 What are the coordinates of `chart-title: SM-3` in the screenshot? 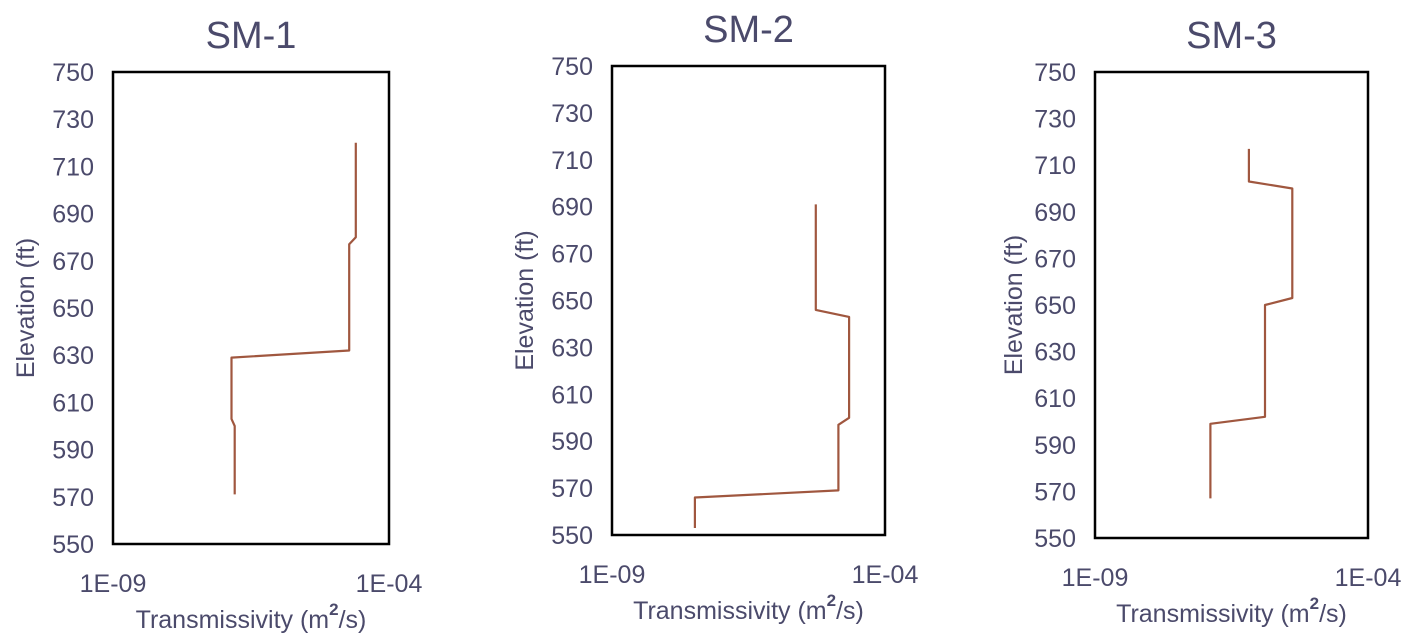 It's located at (1231, 36).